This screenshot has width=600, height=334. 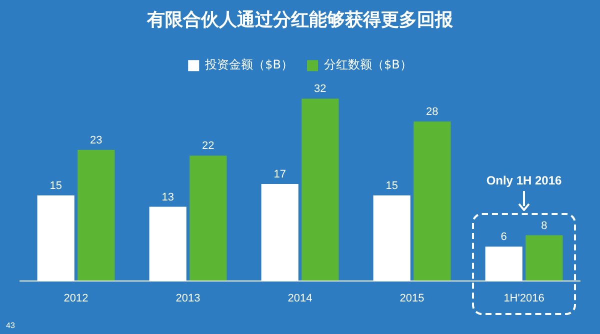 I want to click on x-tick-label: 2013, so click(x=188, y=298).